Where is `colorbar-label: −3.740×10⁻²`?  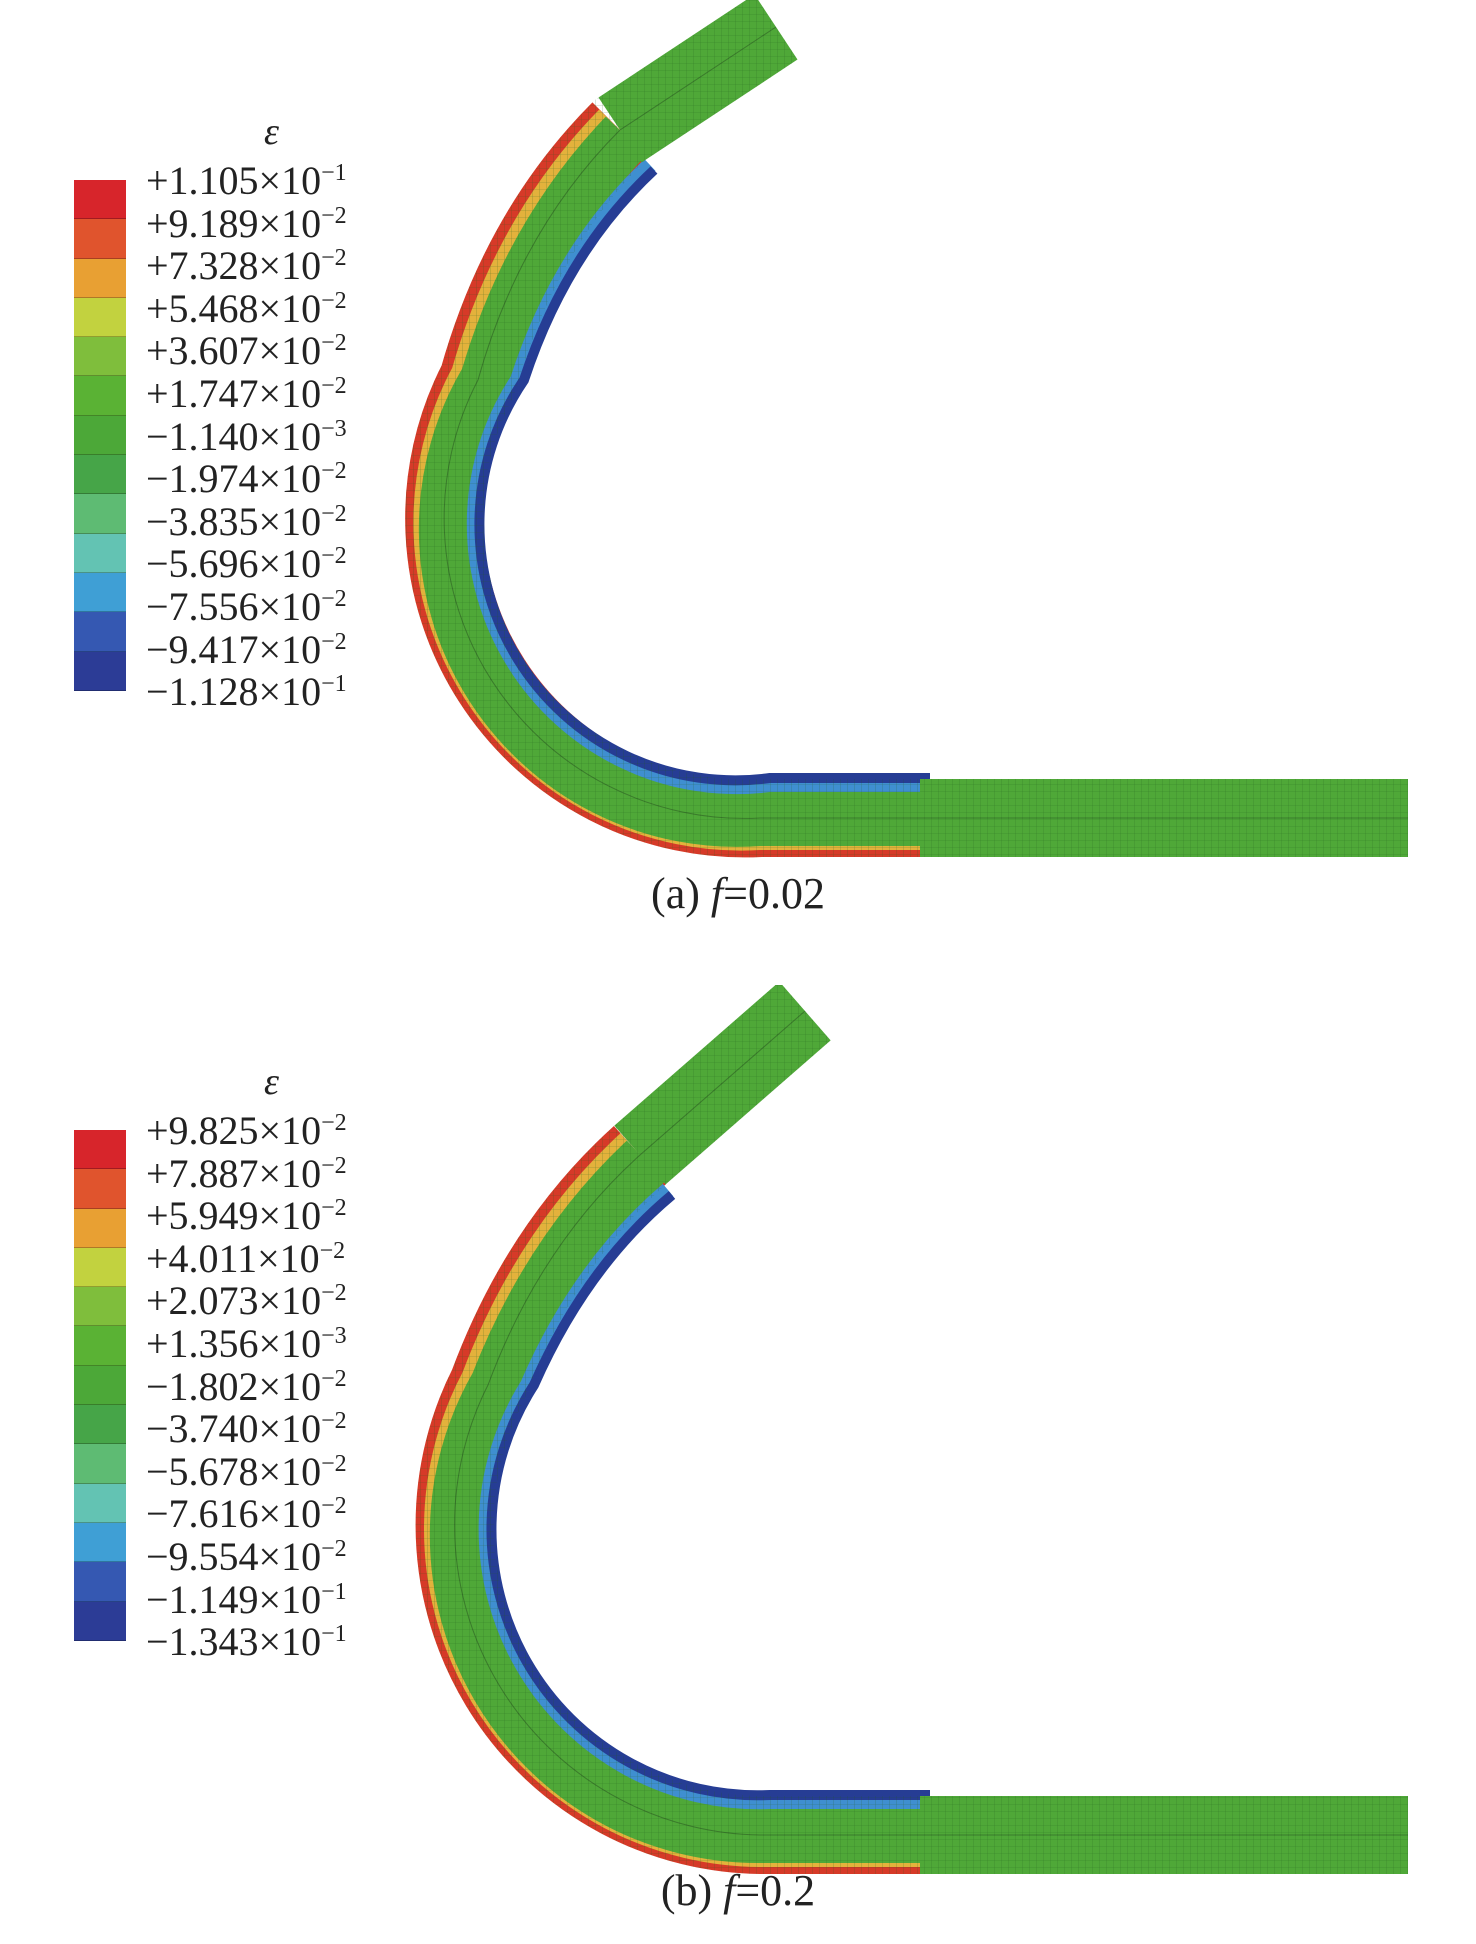 colorbar-label: −3.740×10⁻² is located at coordinates (246, 1429).